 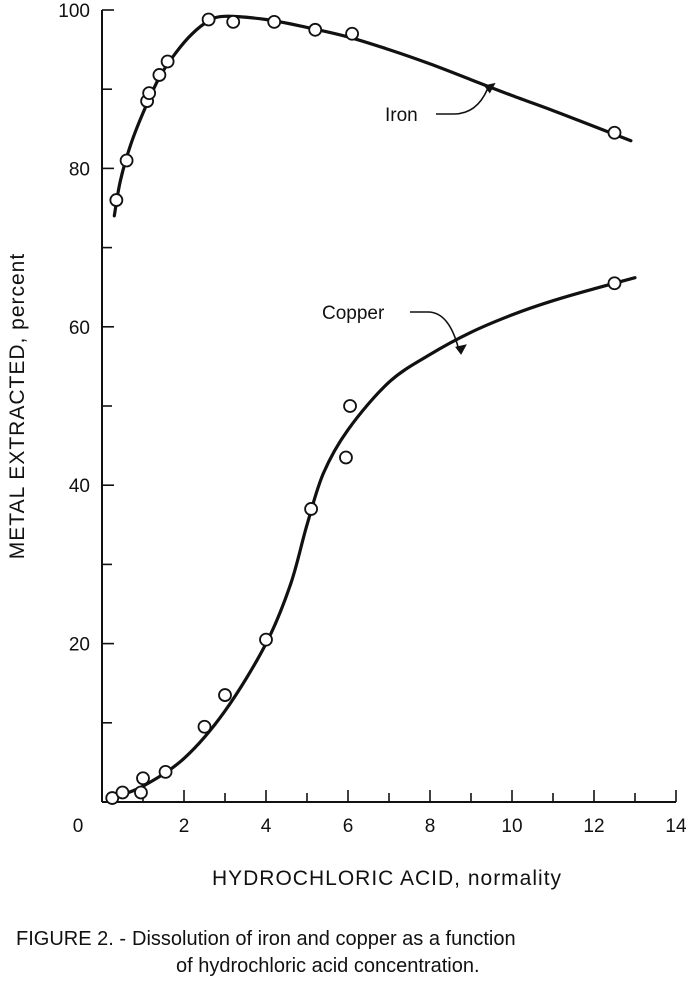 I want to click on iron-series-label: Iron, so click(x=401, y=115).